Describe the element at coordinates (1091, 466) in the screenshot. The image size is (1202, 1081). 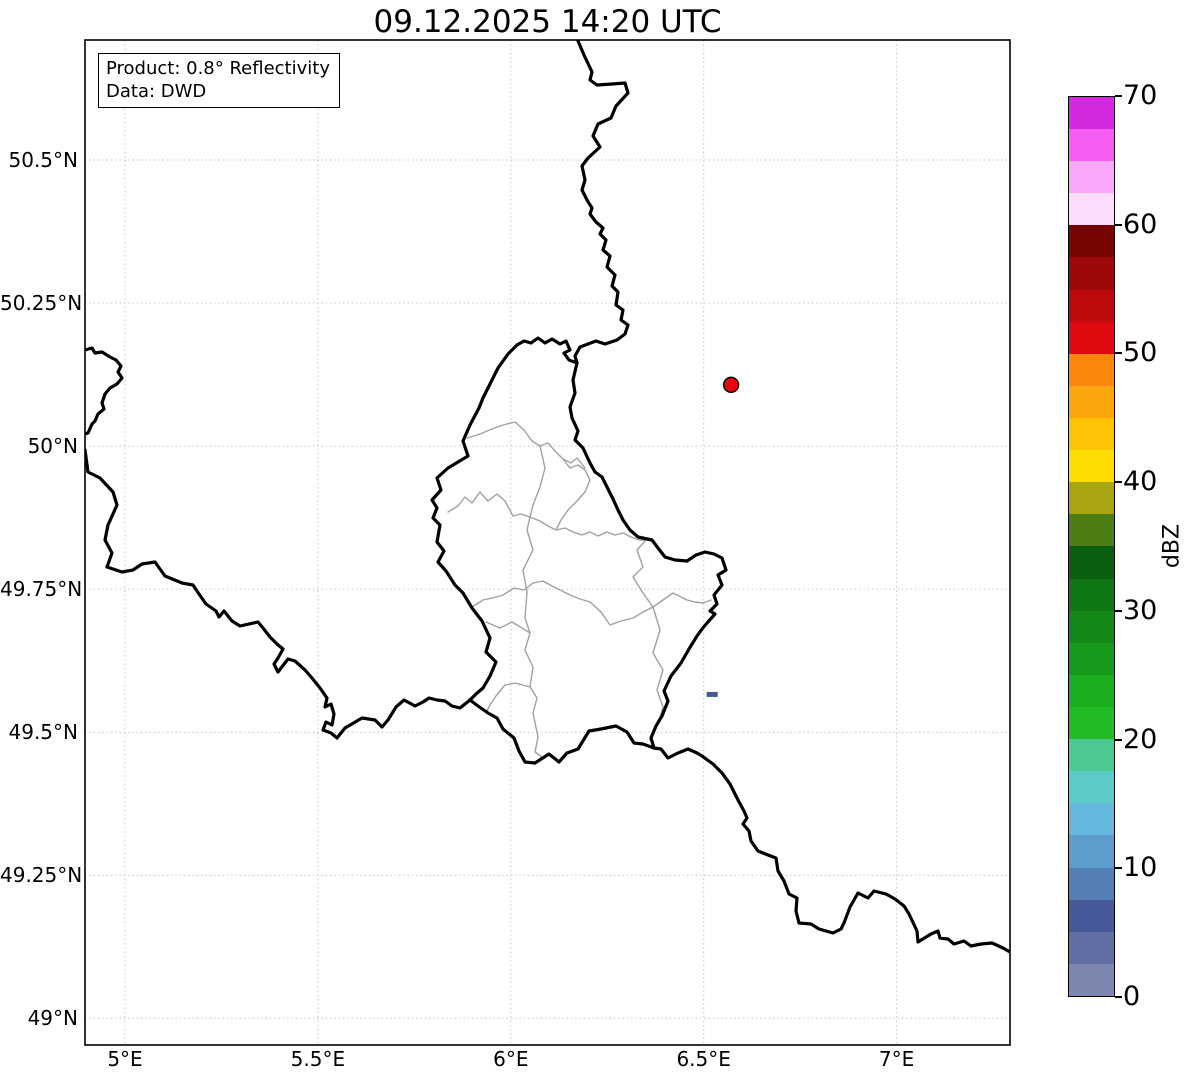
I see `colorbar-segment-40-42.5dbz` at that location.